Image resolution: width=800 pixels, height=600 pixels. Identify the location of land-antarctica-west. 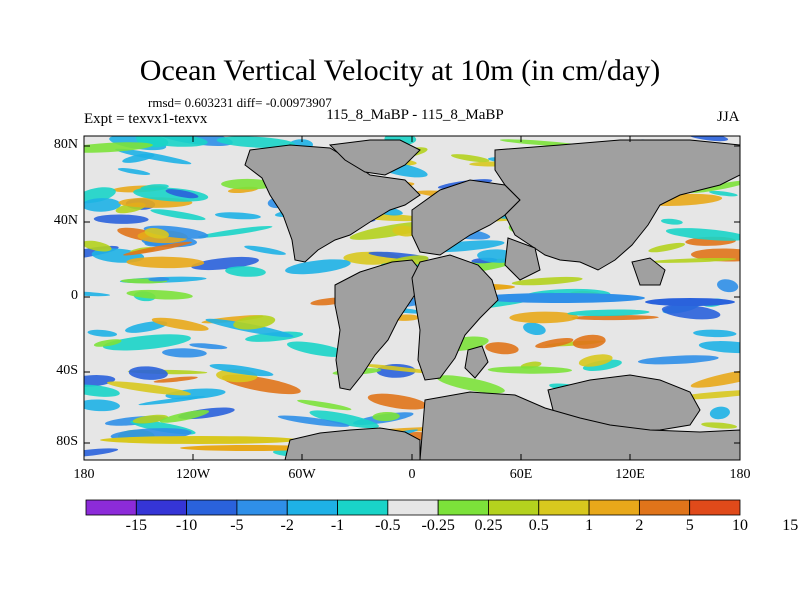
(352, 443).